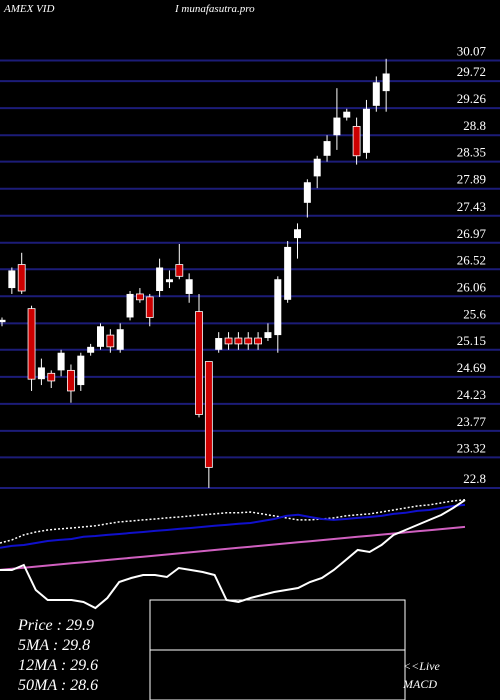 The image size is (500, 700). I want to click on y-tick-label: 30.07, so click(472, 51).